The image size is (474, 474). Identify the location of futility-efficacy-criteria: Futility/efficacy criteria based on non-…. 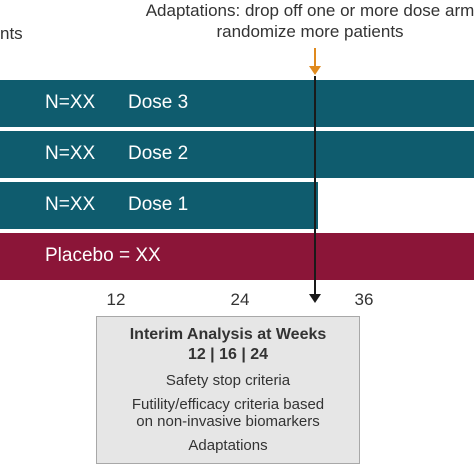
(228, 413).